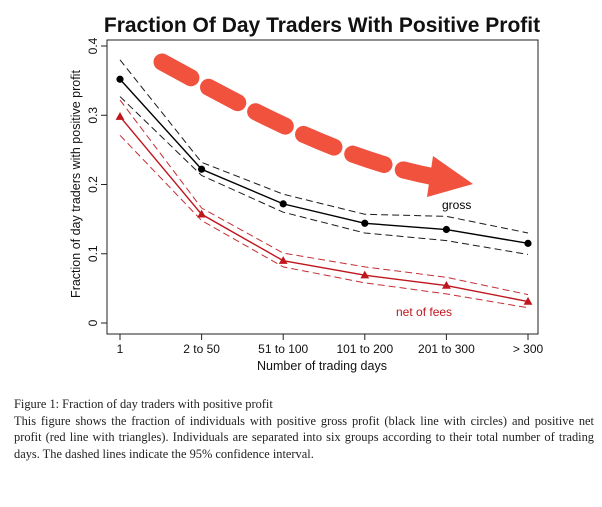  What do you see at coordinates (201, 349) in the screenshot?
I see `x-tick-label: 2 to 50` at bounding box center [201, 349].